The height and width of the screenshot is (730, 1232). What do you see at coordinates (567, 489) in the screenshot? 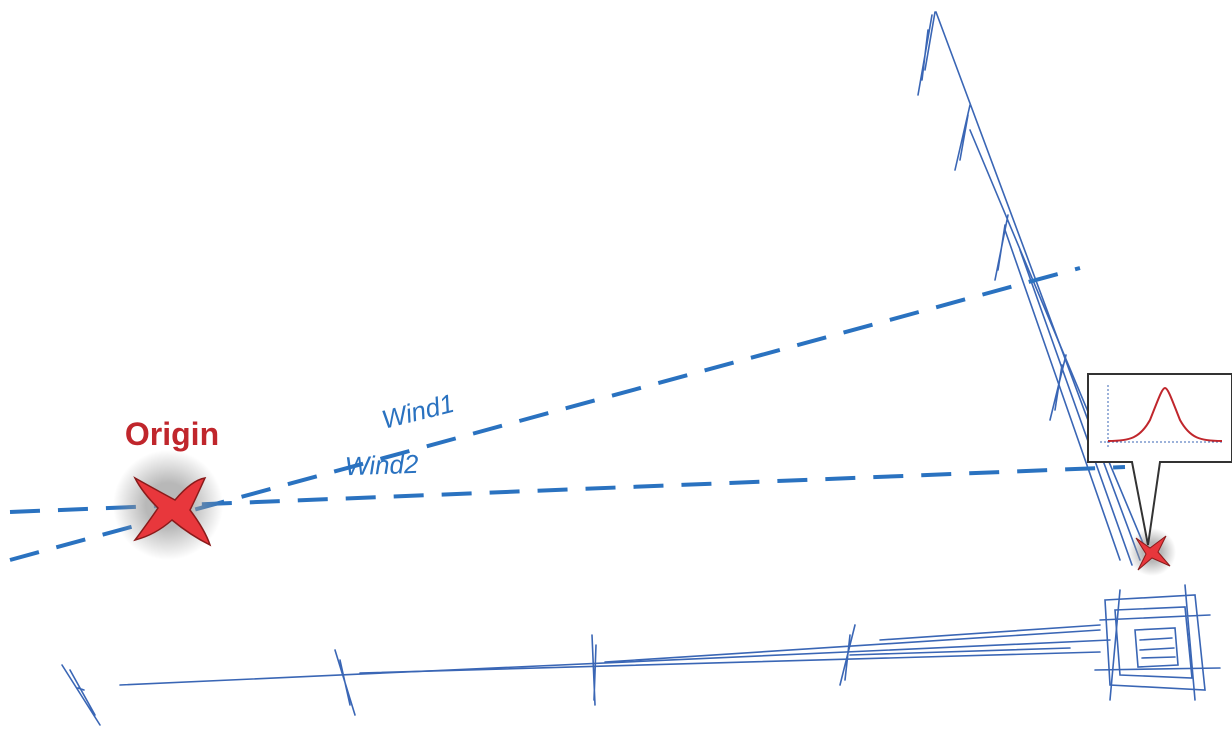
I see `wind2-line` at bounding box center [567, 489].